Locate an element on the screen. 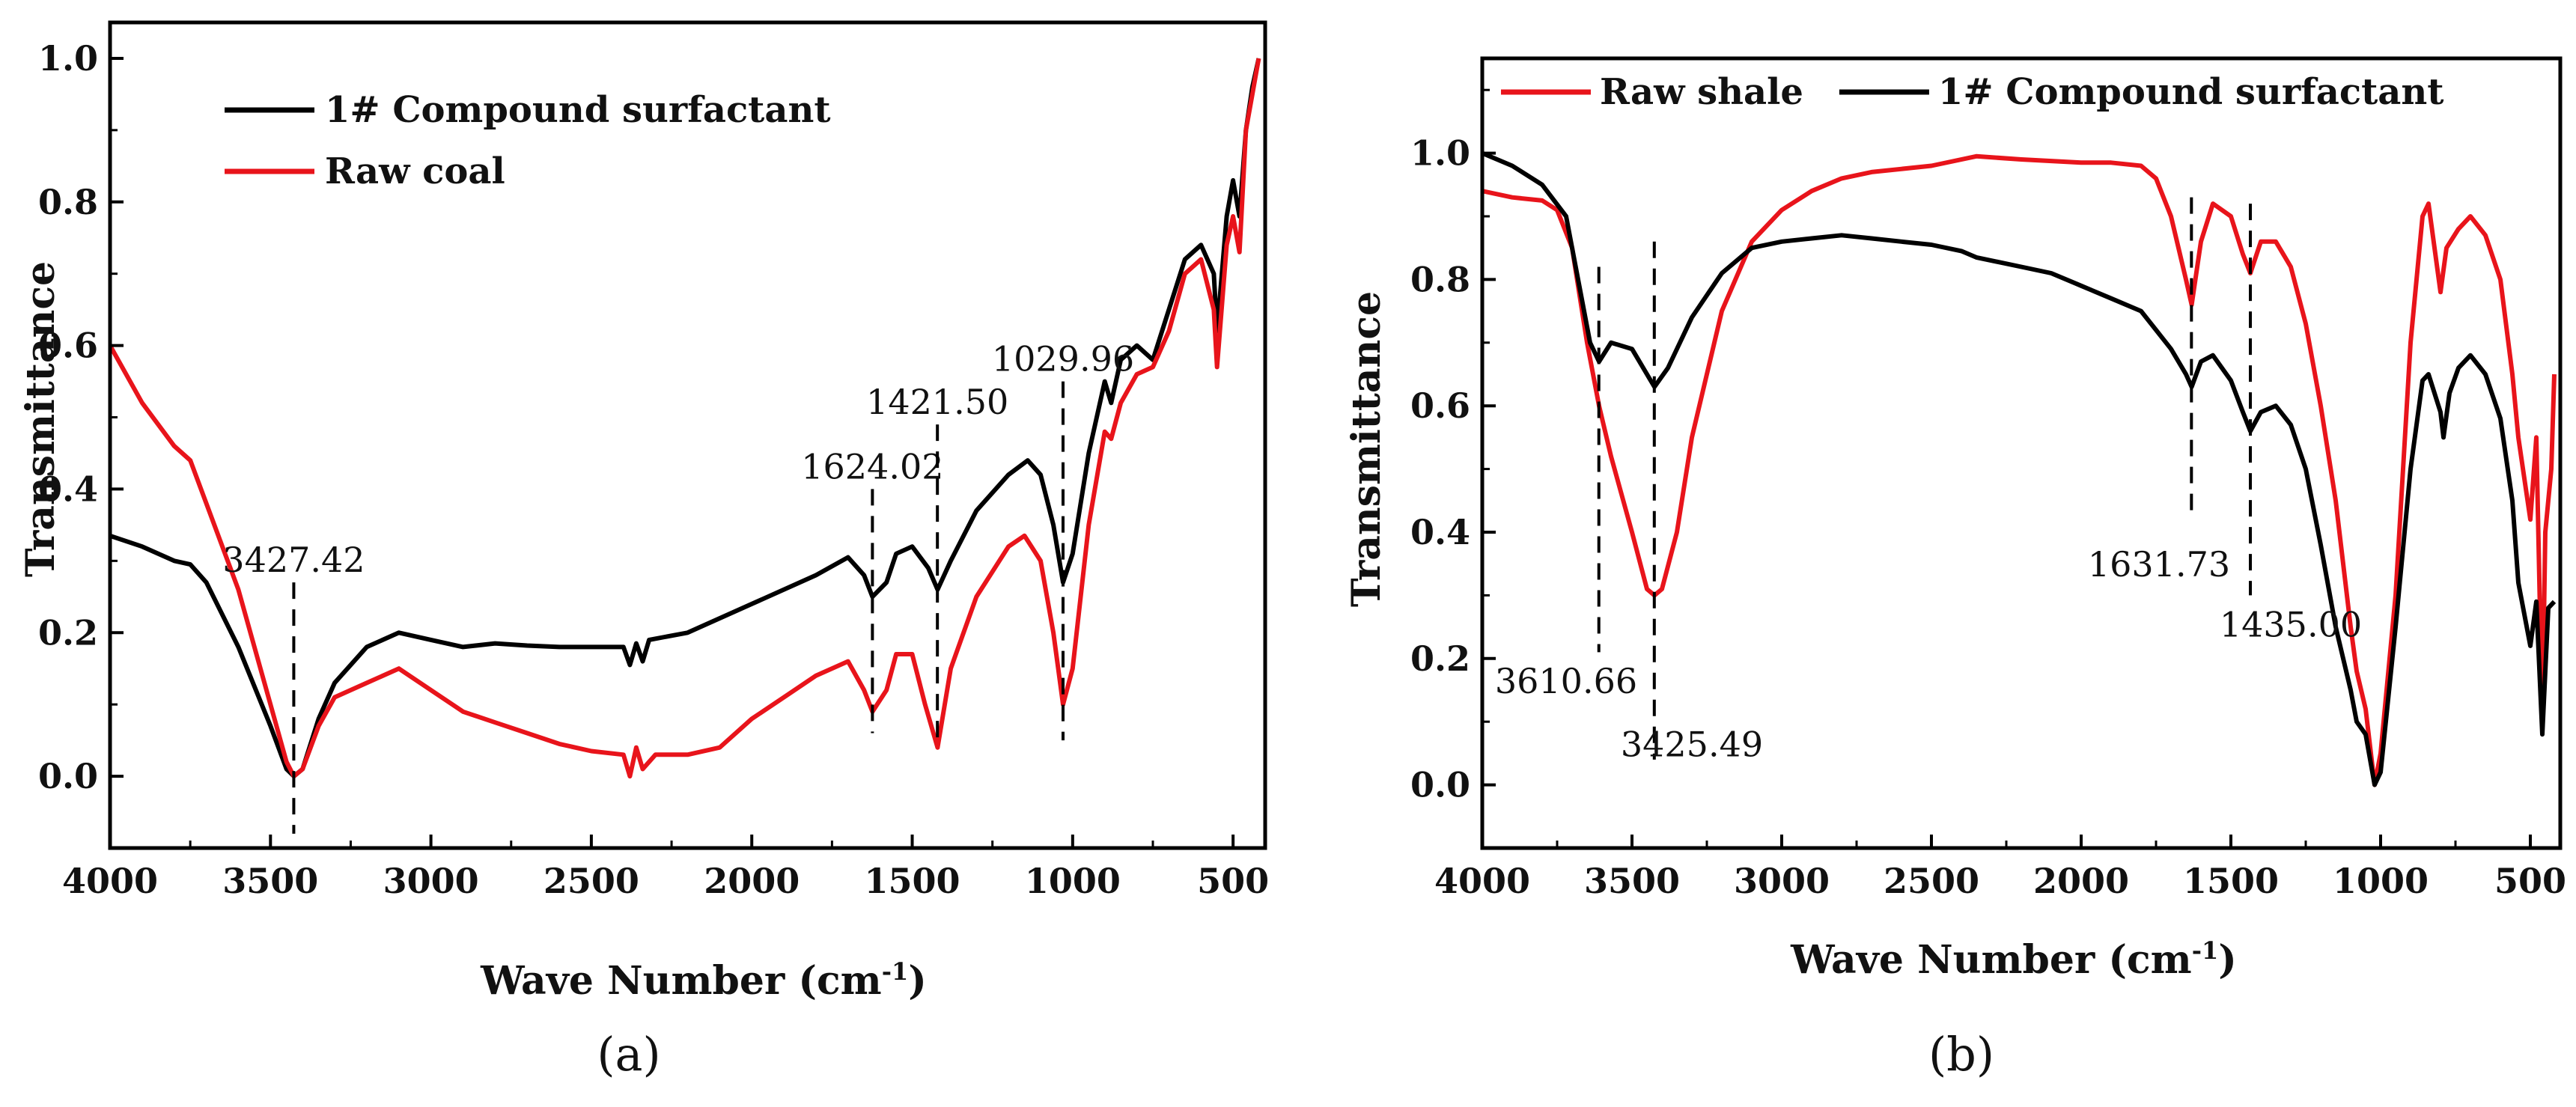 This screenshot has height=1107, width=2576. panel-b-annotation-label-3: 1435.00 is located at coordinates (2291, 624).